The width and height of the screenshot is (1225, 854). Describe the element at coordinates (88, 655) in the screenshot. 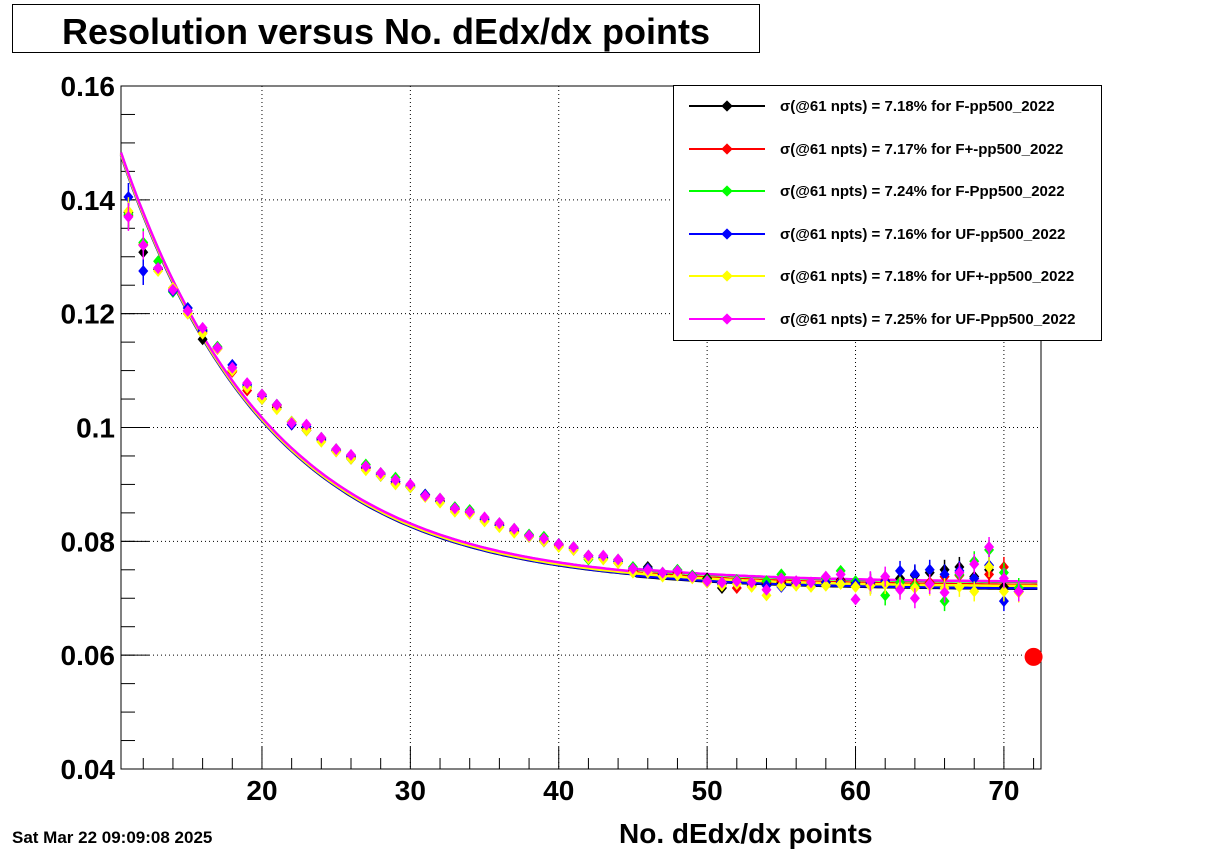

I see `y-tick-label: 0.06` at that location.